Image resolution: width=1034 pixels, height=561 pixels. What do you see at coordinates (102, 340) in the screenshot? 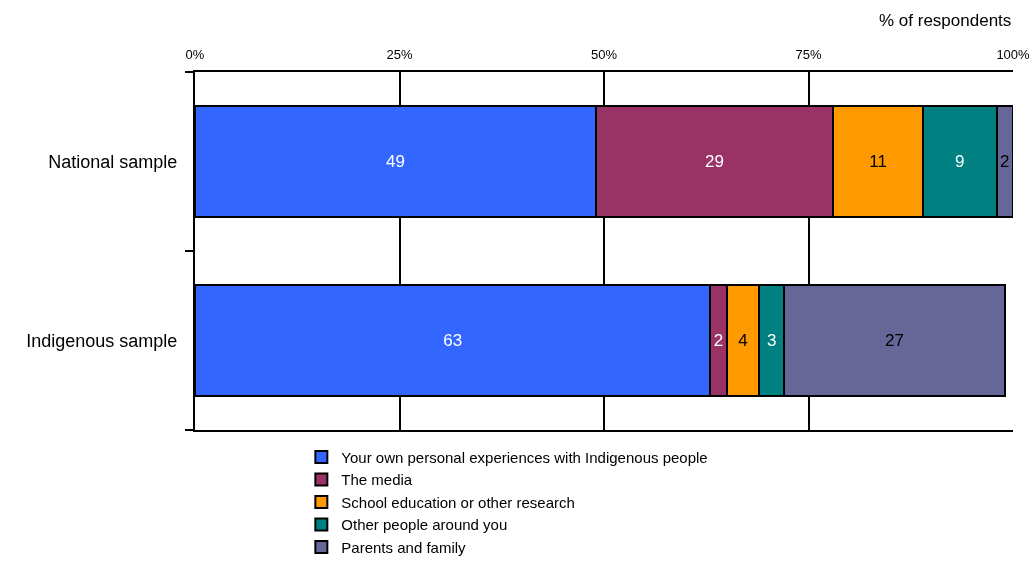
I see `y-tick-label: Indigenous sample` at bounding box center [102, 340].